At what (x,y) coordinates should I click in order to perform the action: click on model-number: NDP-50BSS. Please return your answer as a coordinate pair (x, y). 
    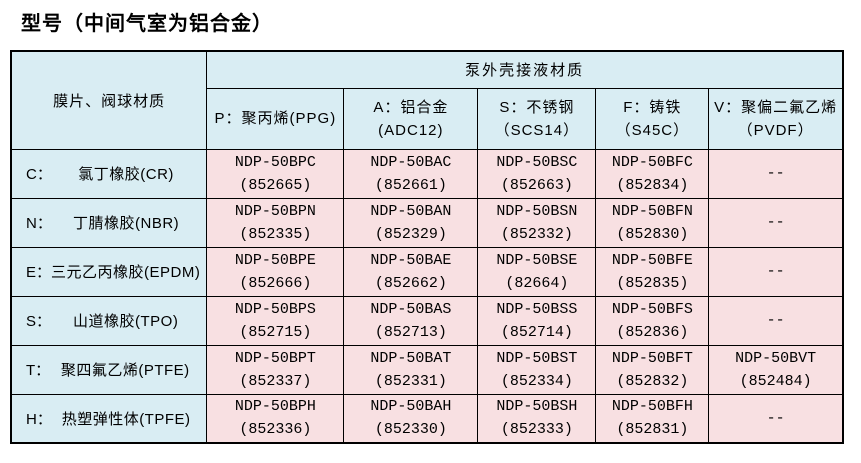
    Looking at the image, I should click on (537, 309).